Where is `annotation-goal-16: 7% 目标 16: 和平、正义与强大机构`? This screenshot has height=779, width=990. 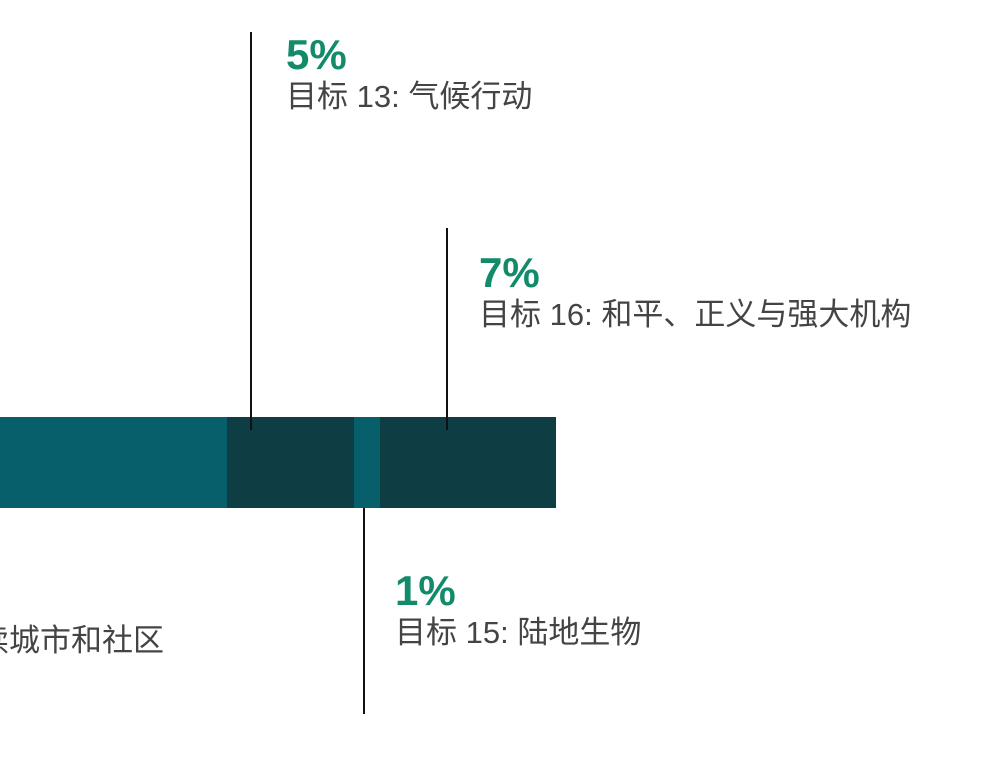 annotation-goal-16: 7% 目标 16: 和平、正义与强大机构 is located at coordinates (695, 292).